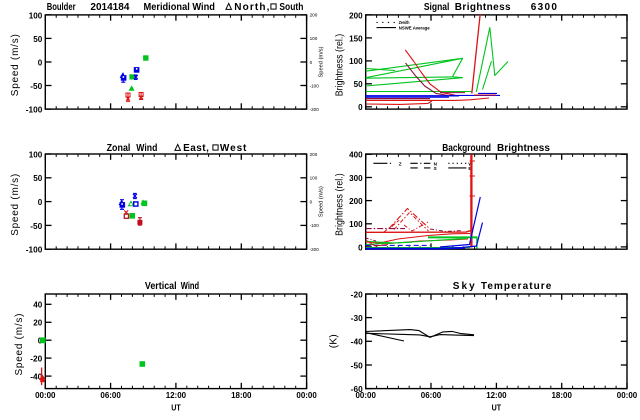  Describe the element at coordinates (356, 38) in the screenshot. I see `svg-text: 150` at that location.